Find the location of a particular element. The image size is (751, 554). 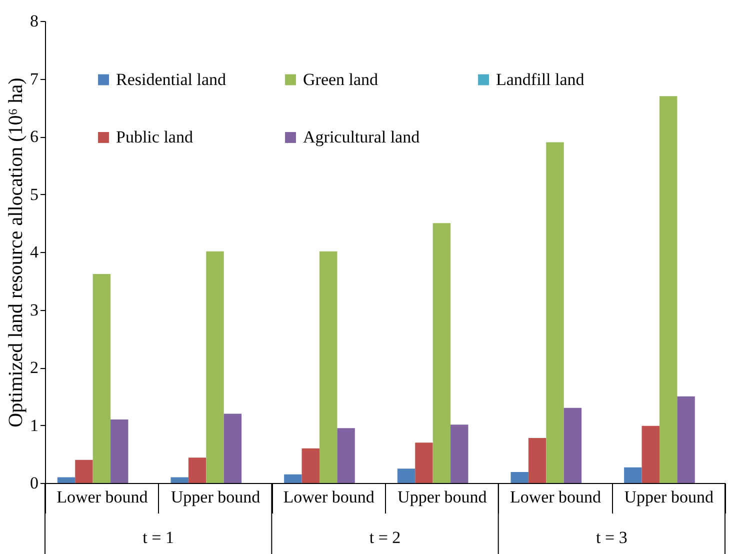

legend-label: Agricultural land is located at coordinates (361, 137).